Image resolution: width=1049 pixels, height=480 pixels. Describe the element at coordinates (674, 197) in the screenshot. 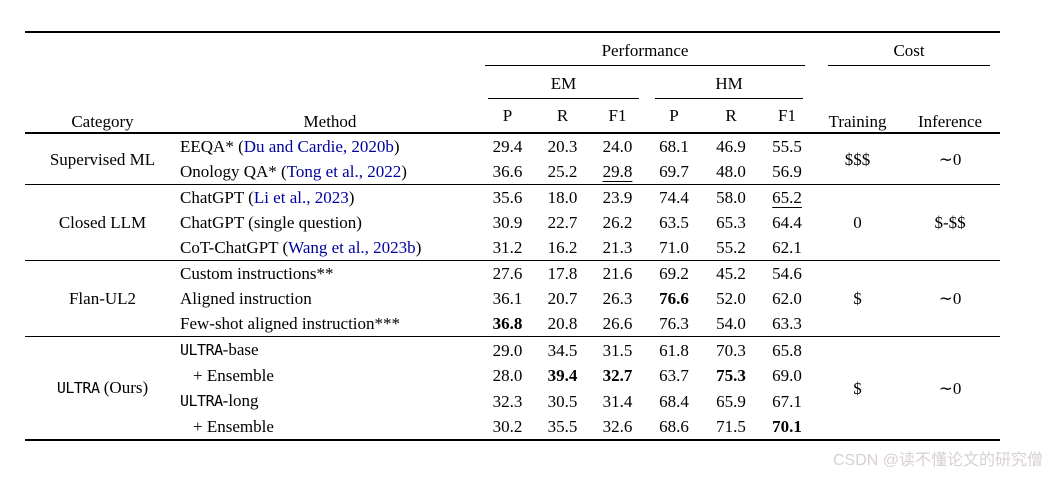

I see `hm-p-value: 74.4` at that location.